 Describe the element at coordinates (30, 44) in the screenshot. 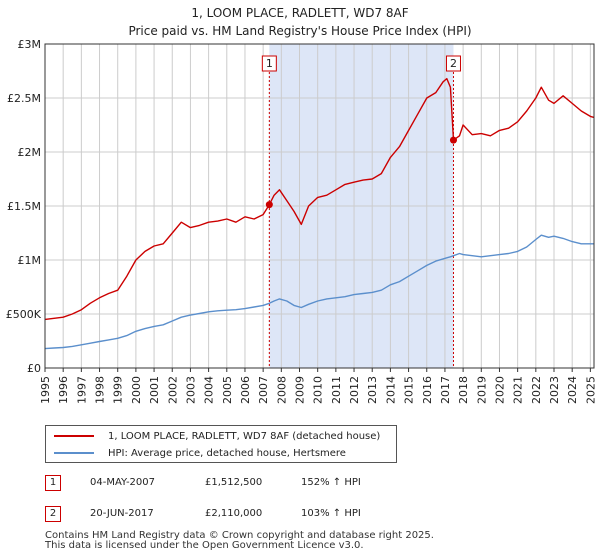

I see `y-tick-label: £3M` at that location.